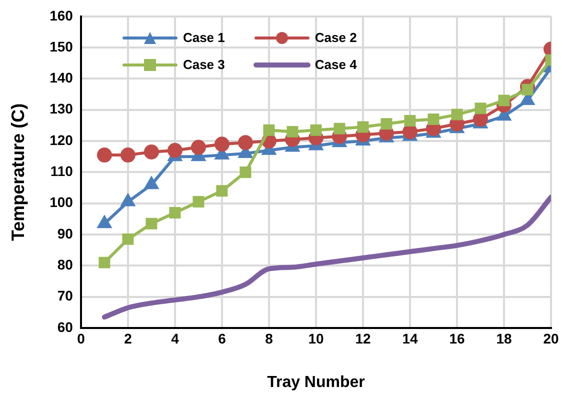 Image resolution: width=563 pixels, height=400 pixels. I want to click on y-axis-title: Temperature (C), so click(18, 172).